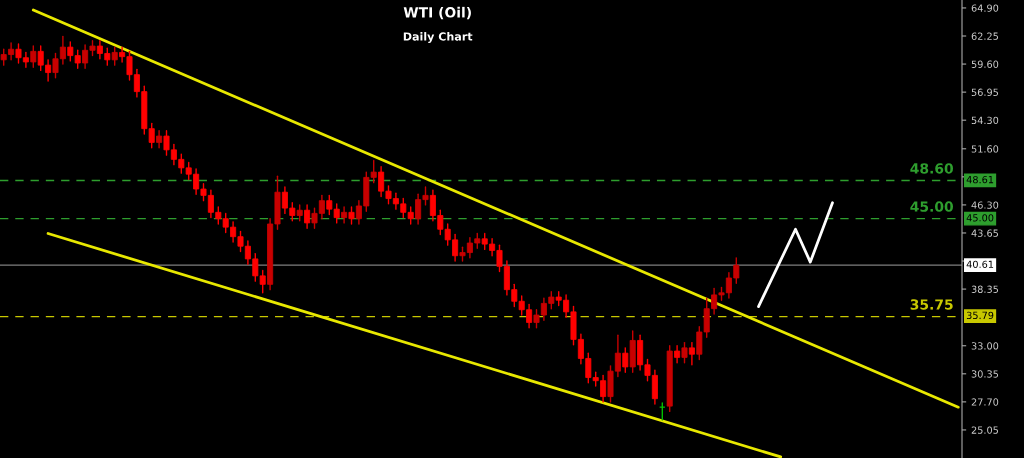 This screenshot has height=458, width=1024. What do you see at coordinates (985, 374) in the screenshot?
I see `y-tick-label: 30.35` at bounding box center [985, 374].